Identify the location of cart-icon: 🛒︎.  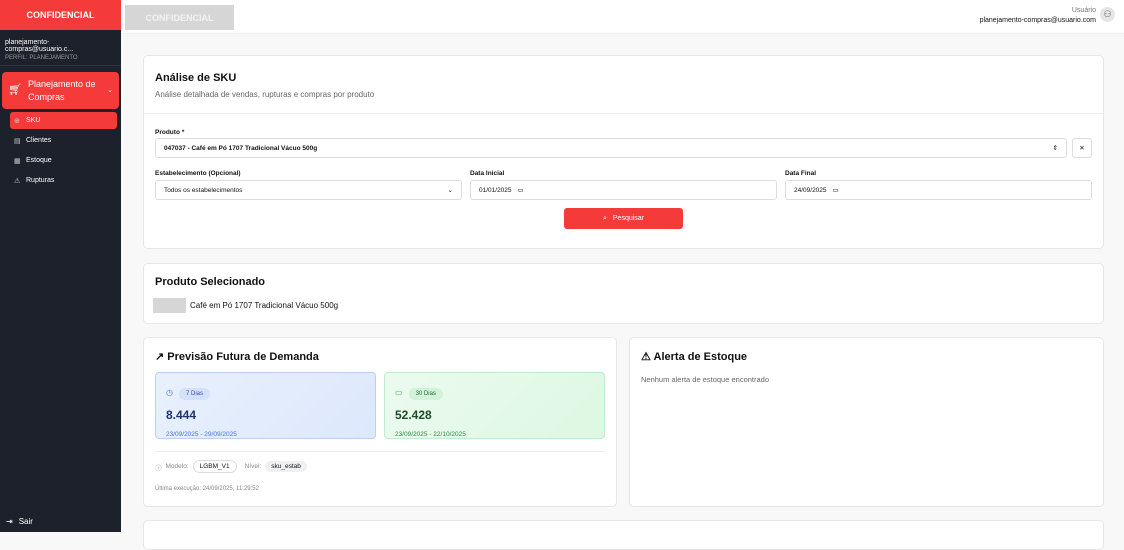
(15, 90).